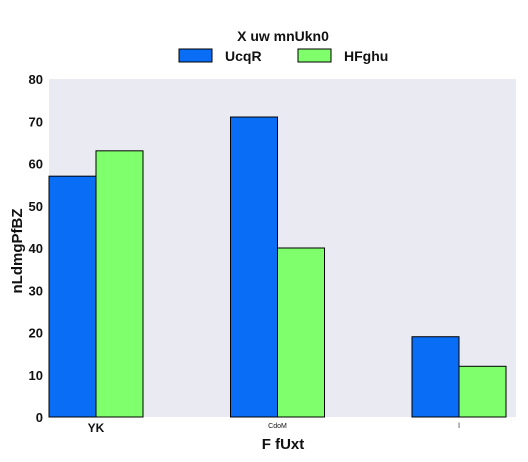  I want to click on y-axis-label: nLdmgPfBZ, so click(17, 251).